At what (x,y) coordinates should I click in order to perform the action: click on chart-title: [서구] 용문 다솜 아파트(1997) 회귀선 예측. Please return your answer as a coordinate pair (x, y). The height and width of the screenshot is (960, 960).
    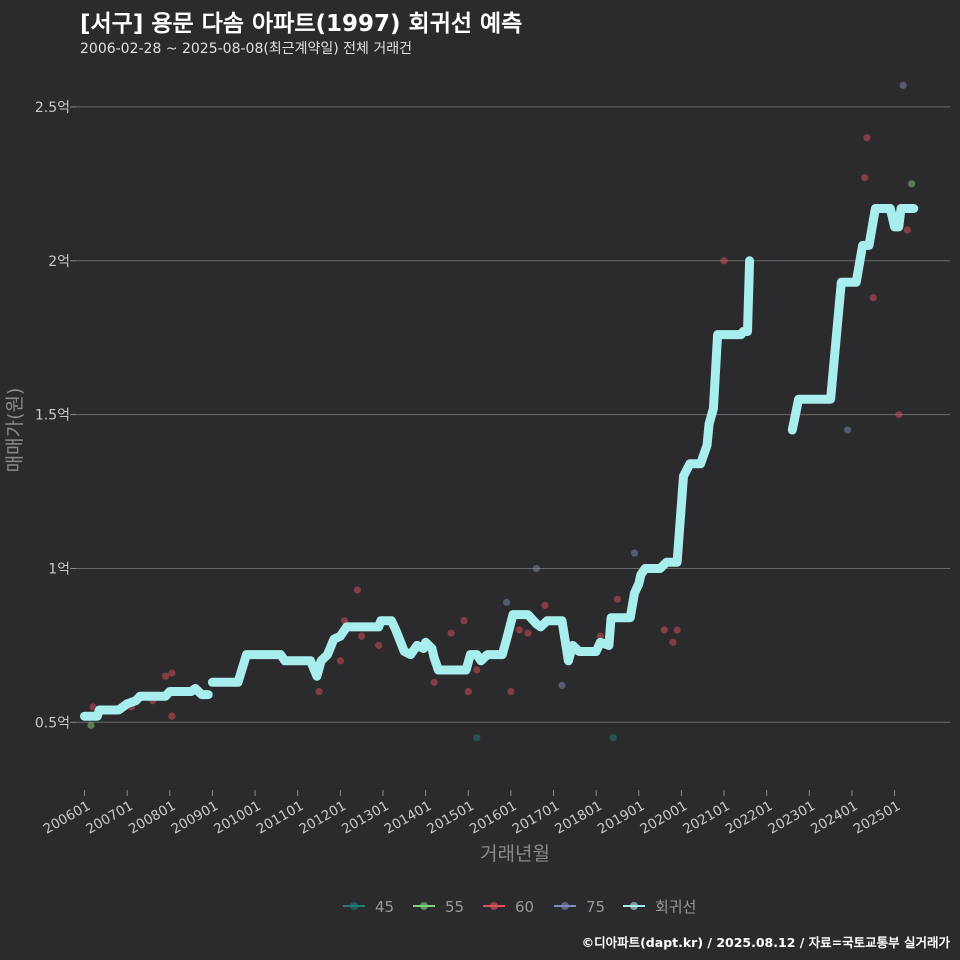
    Looking at the image, I should click on (301, 24).